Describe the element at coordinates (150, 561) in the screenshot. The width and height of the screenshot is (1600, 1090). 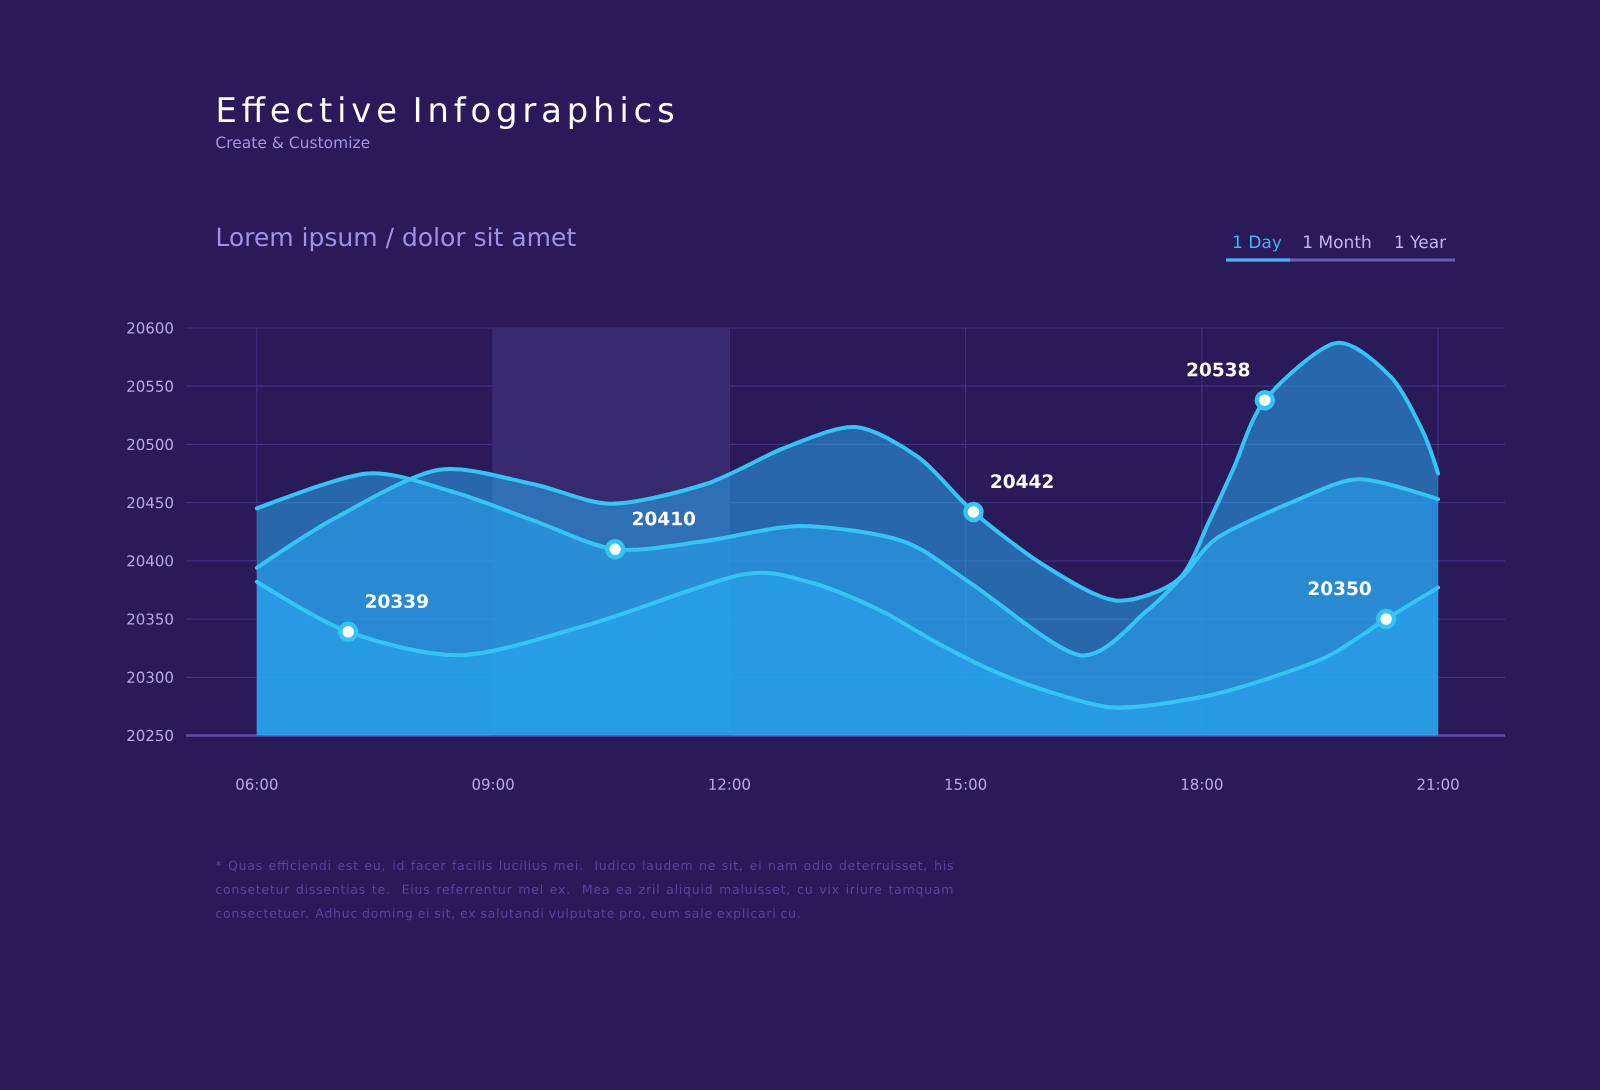
I see `y-tick-label: 20400` at that location.